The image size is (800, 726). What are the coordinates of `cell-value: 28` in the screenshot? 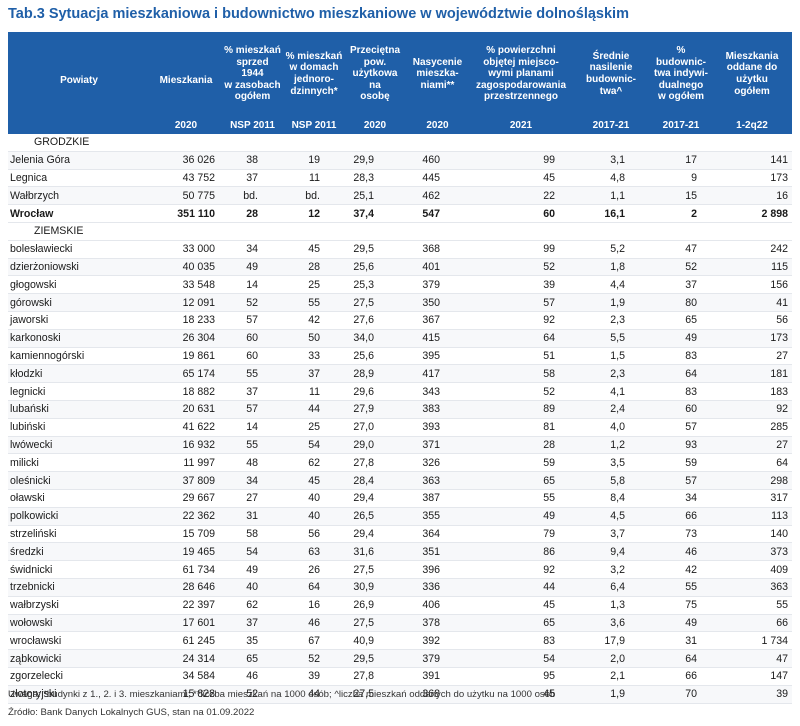 It's located at (252, 213).